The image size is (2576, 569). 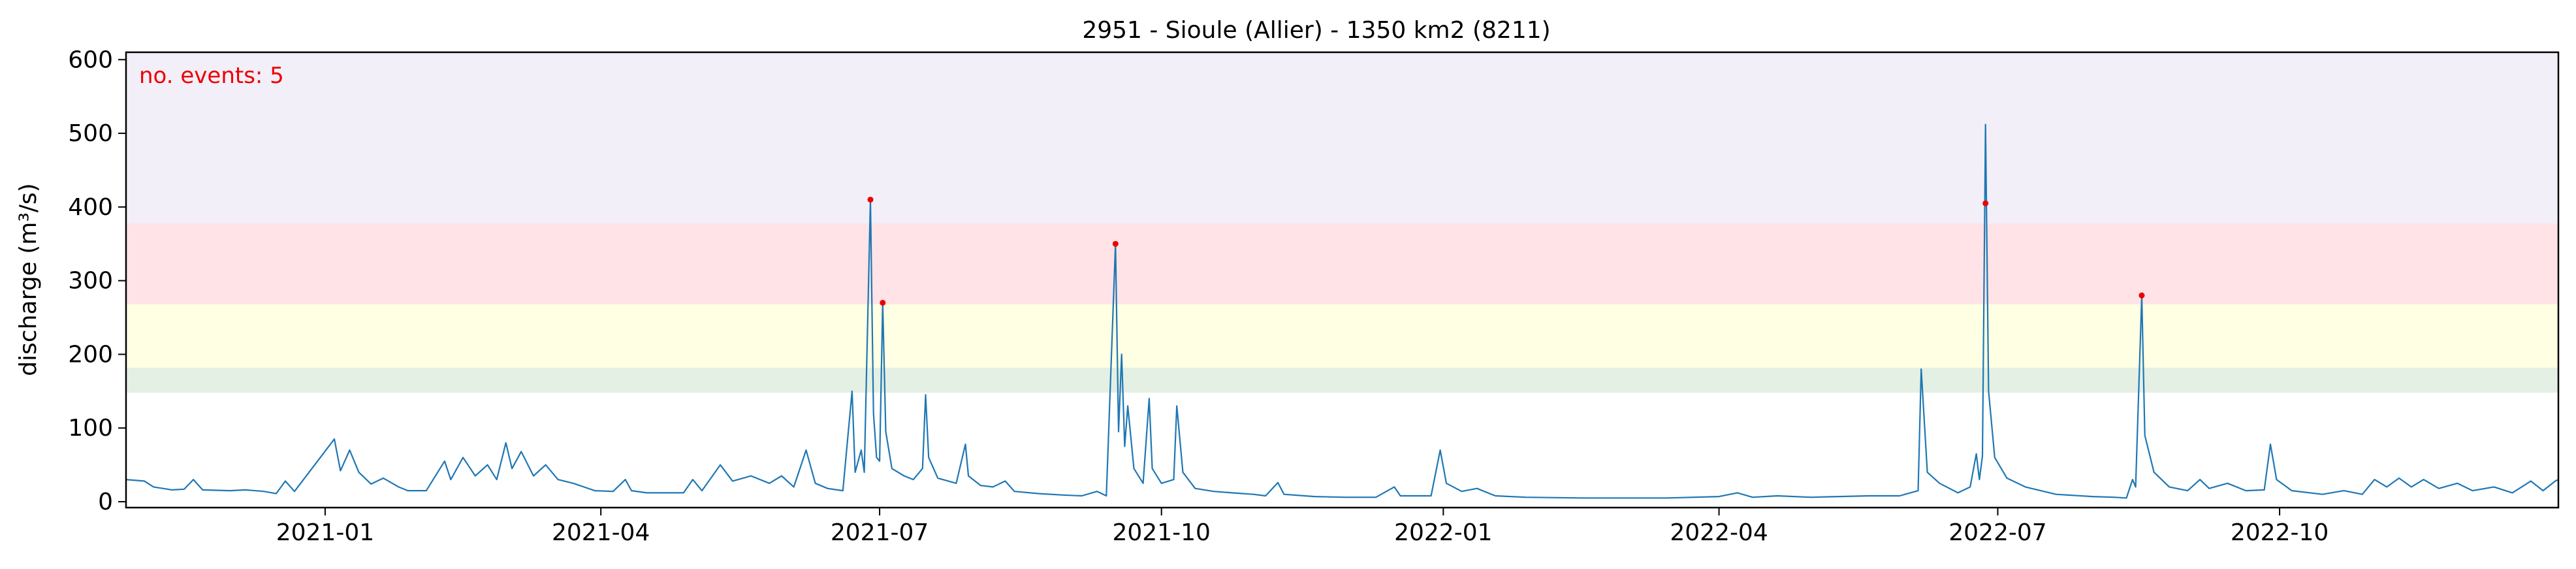 What do you see at coordinates (2280, 532) in the screenshot?
I see `x-tick-label-2022-10: 2022-10` at bounding box center [2280, 532].